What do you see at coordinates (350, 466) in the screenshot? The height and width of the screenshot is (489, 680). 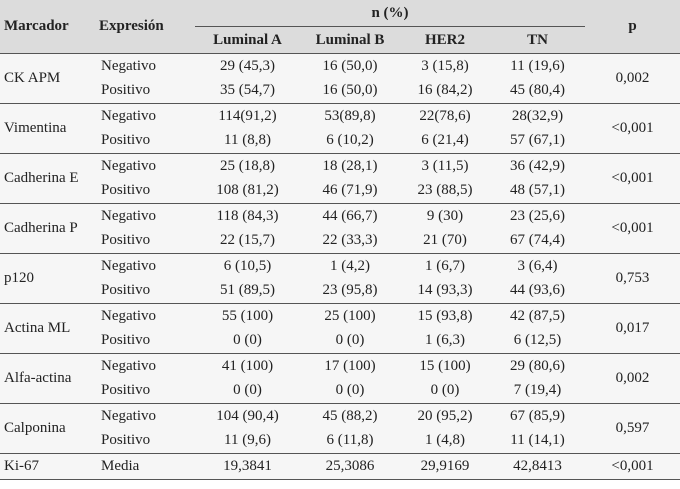 I see `table-cell: 25,3086` at bounding box center [350, 466].